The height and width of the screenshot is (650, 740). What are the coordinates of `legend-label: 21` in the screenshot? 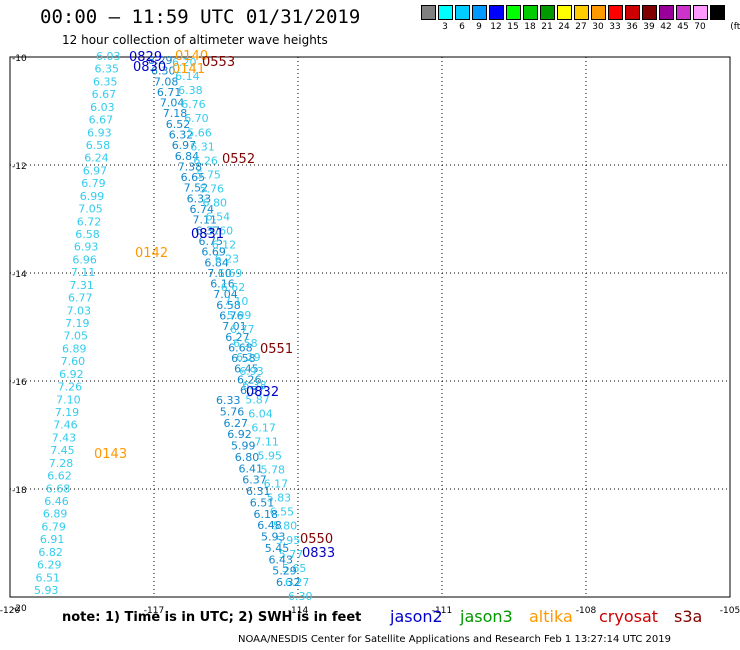 It's located at (547, 27).